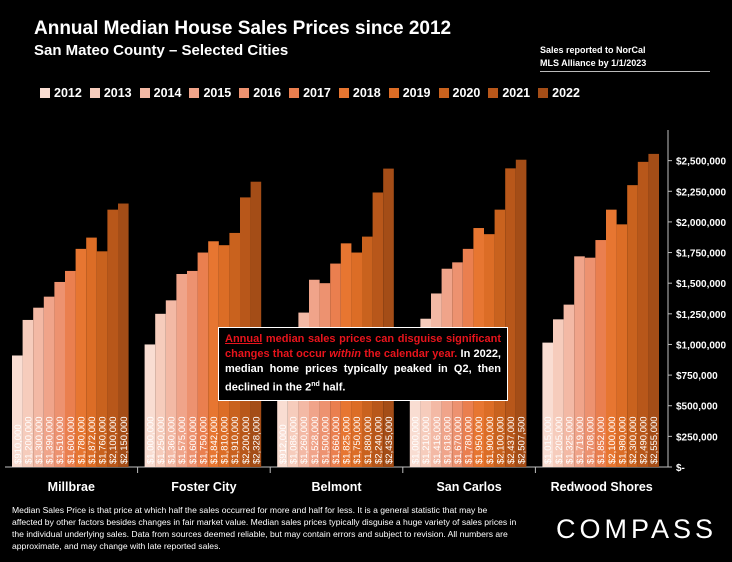 The image size is (732, 562). What do you see at coordinates (458, 440) in the screenshot?
I see `data-label: $1,670,000` at bounding box center [458, 440].